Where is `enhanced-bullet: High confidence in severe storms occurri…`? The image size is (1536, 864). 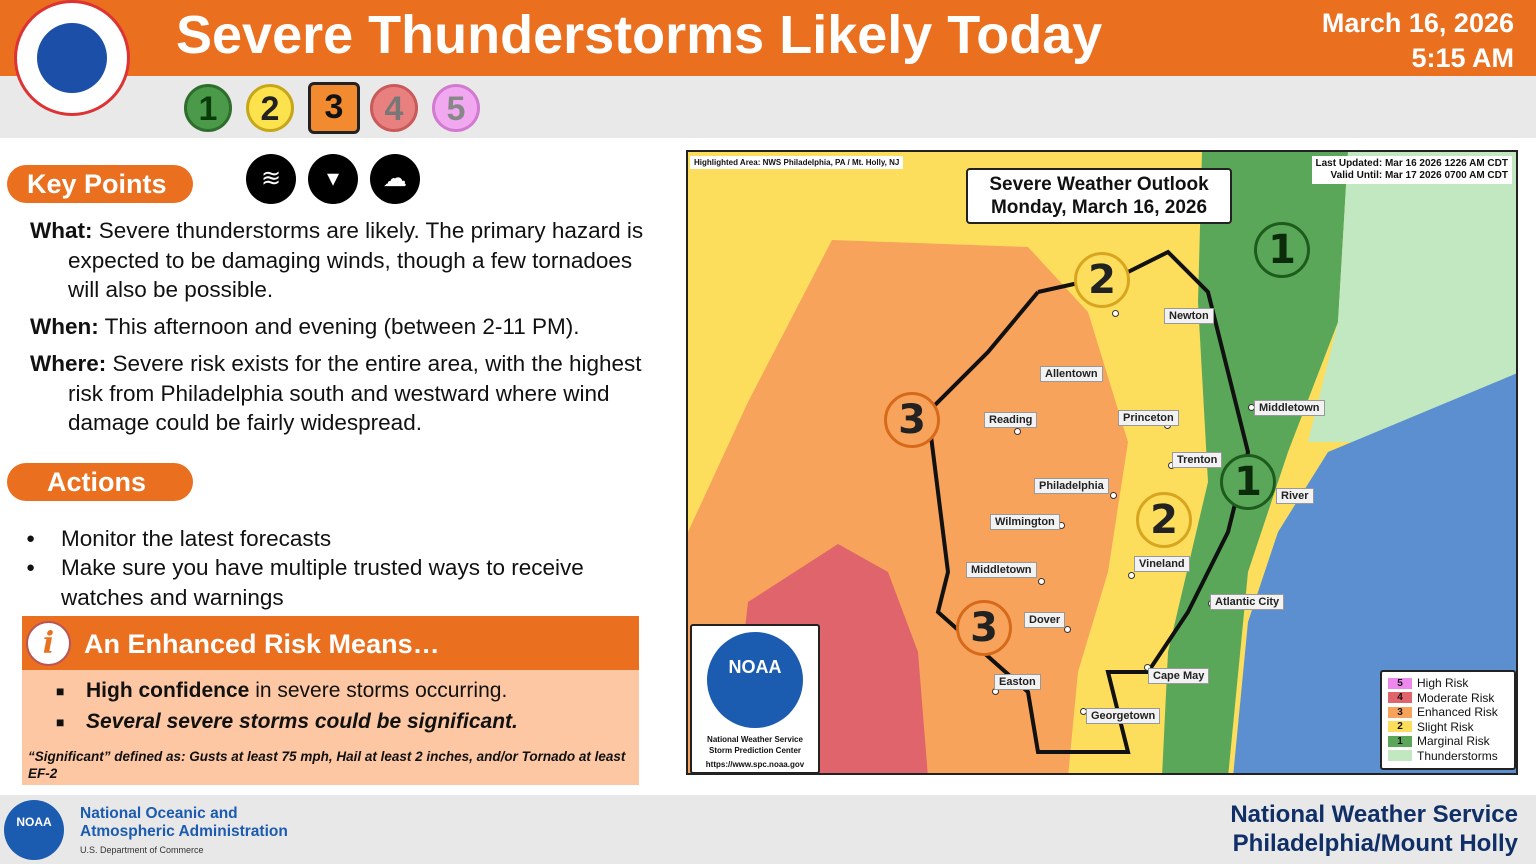
enhanced-bullet: High confidence in severe storms occurri… is located at coordinates (281, 691).